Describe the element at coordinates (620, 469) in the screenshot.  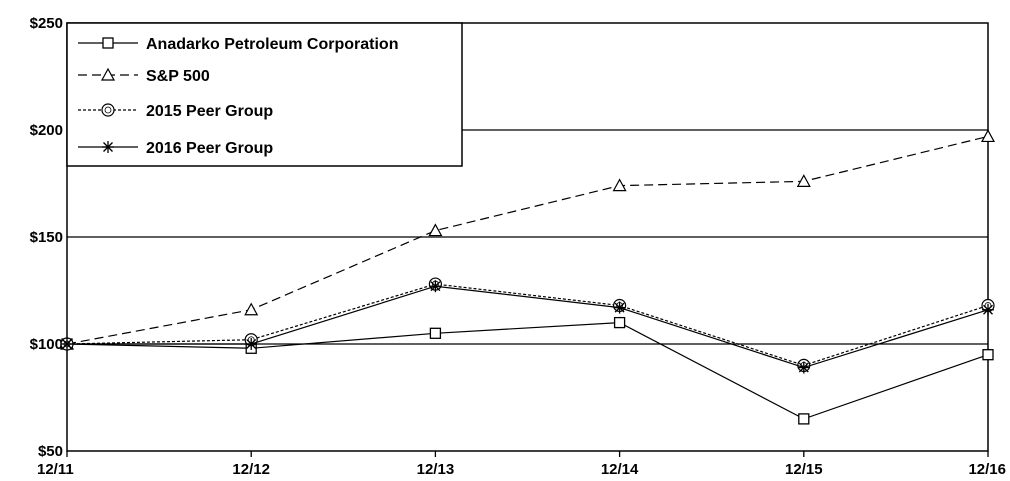
I see `x-tick-label: 12/14` at that location.